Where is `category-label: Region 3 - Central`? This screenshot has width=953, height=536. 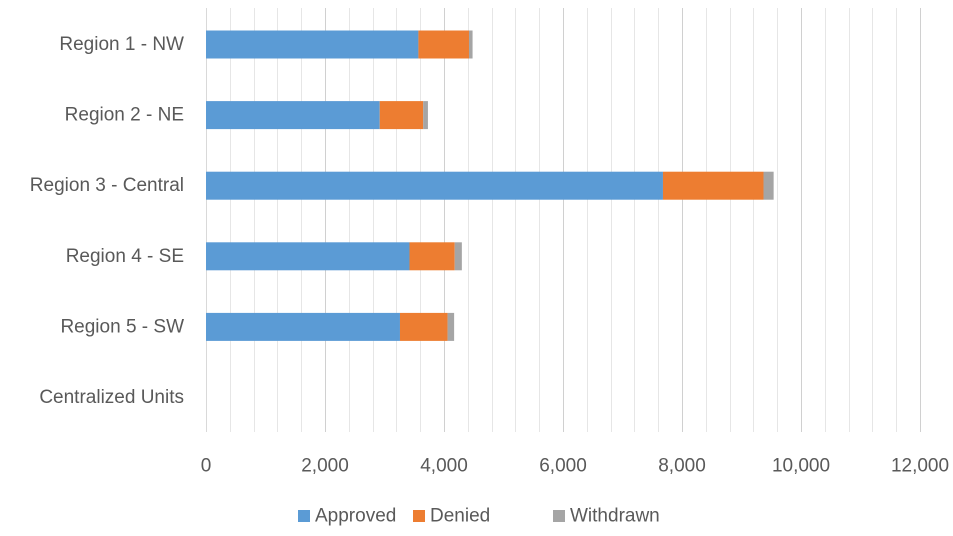
category-label: Region 3 - Central is located at coordinates (107, 185).